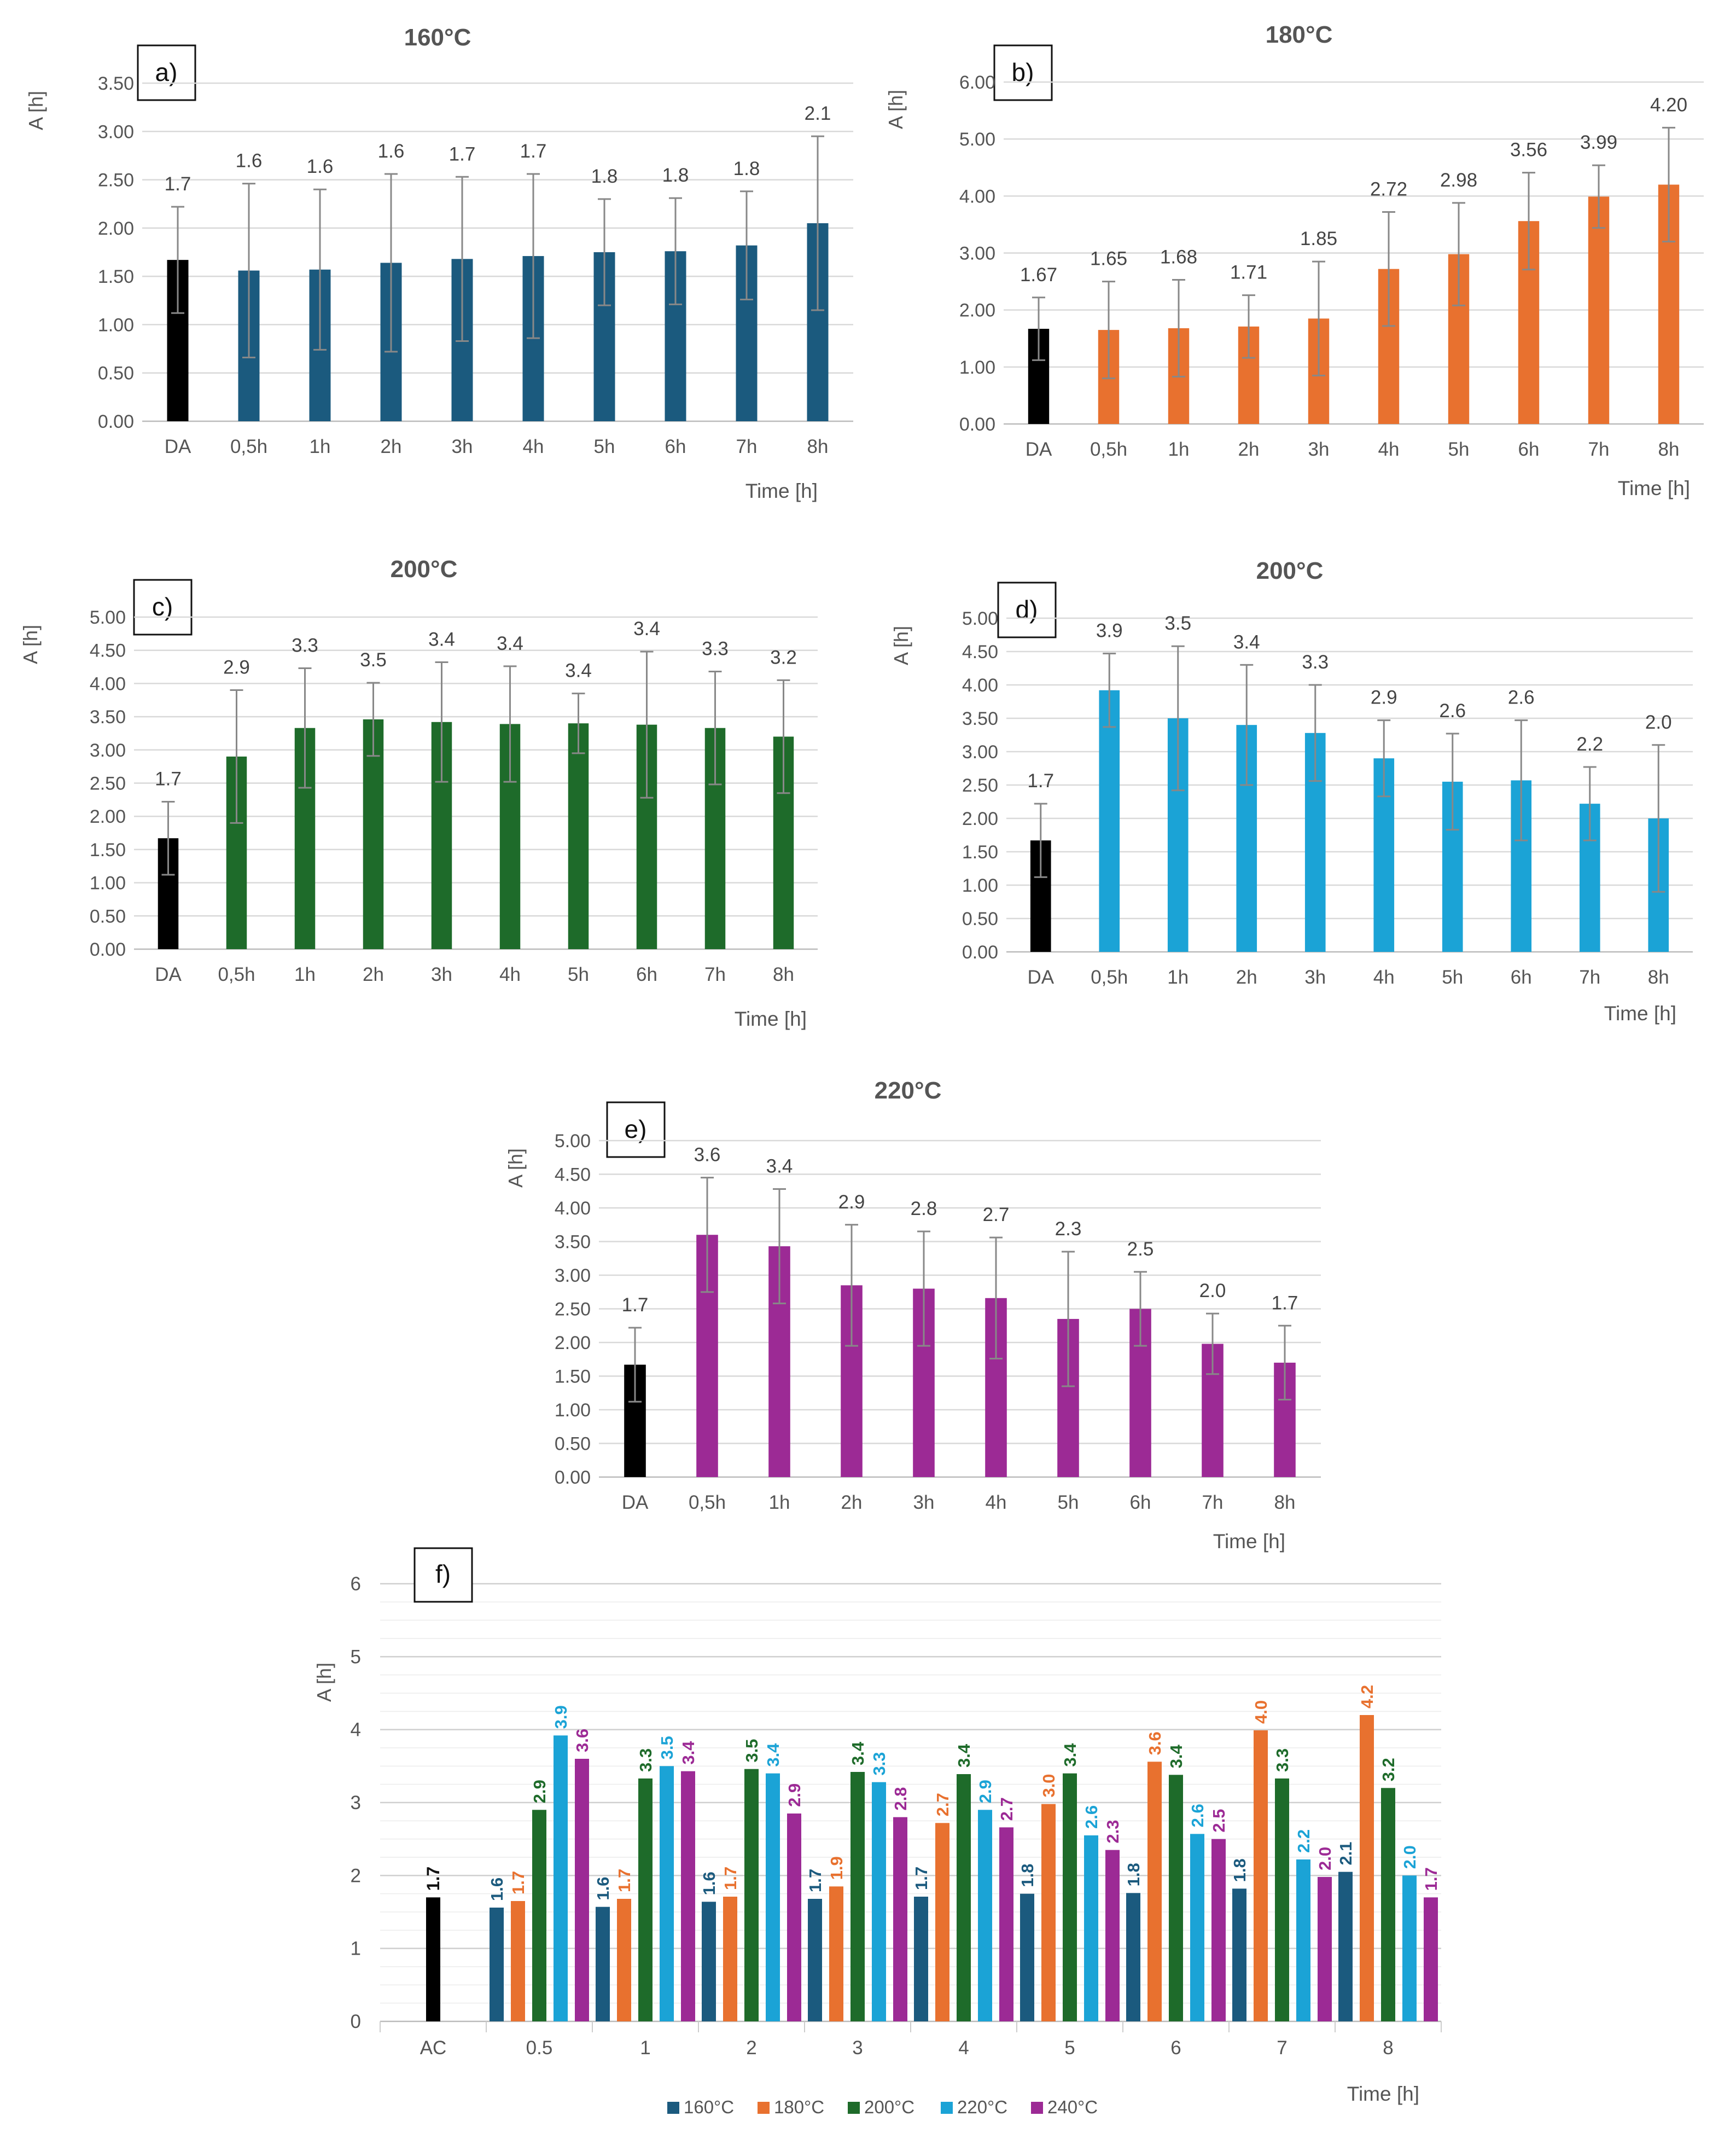 Image resolution: width=1736 pixels, height=2139 pixels. What do you see at coordinates (1528, 151) in the screenshot?
I see `data-label: 3.56` at bounding box center [1528, 151].